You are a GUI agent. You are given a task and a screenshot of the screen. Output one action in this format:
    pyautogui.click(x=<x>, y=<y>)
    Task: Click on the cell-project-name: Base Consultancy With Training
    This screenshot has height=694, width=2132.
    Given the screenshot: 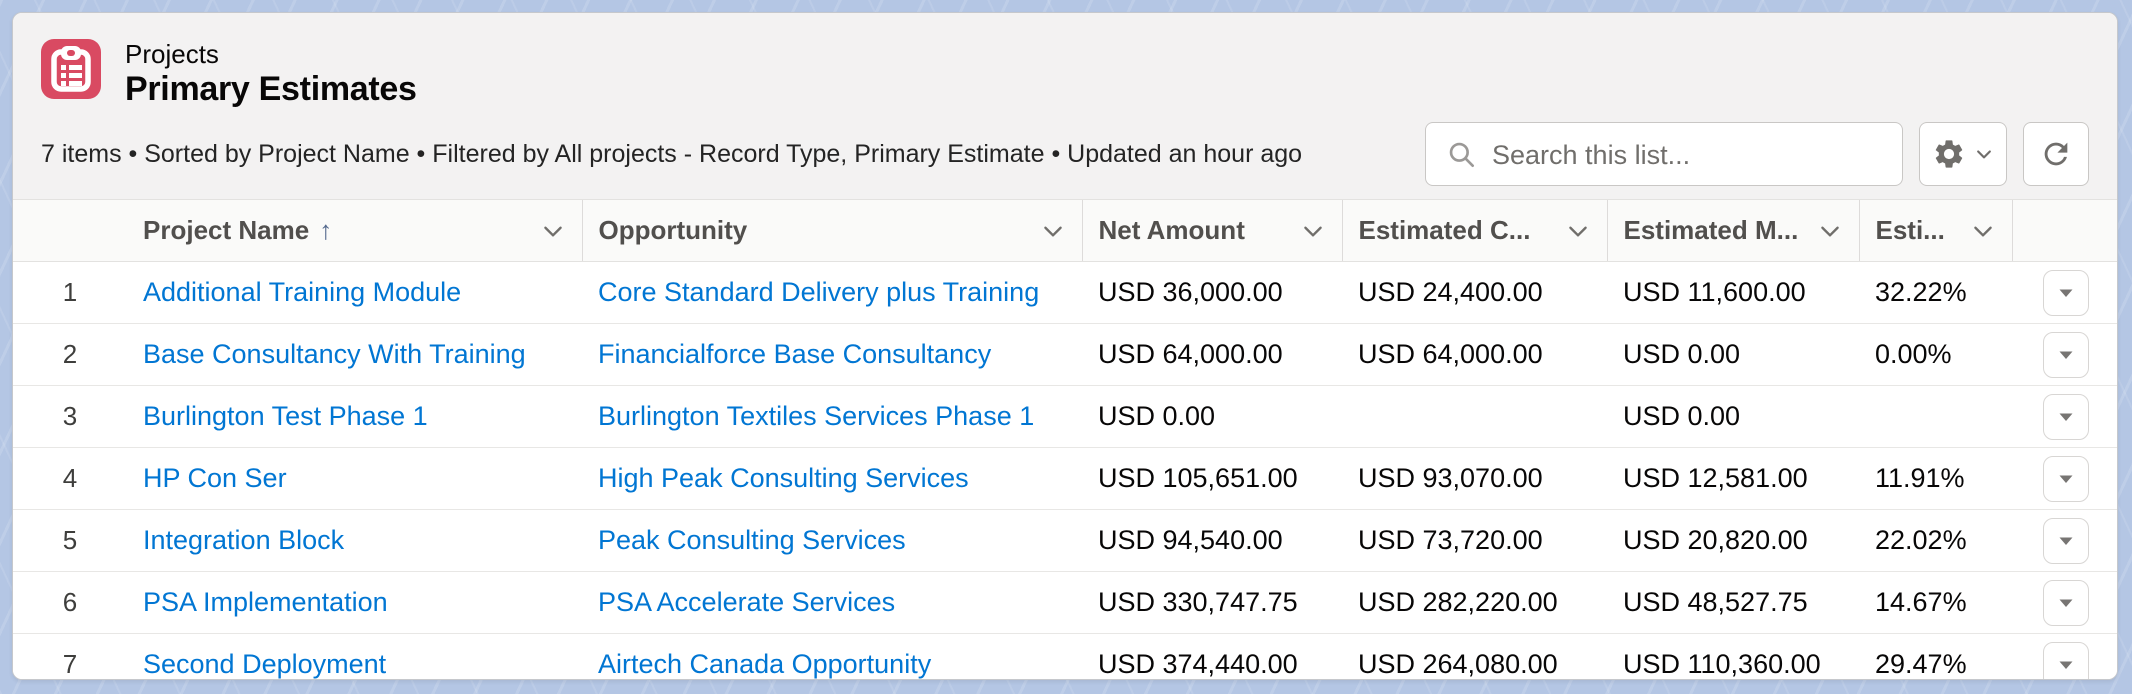 What is the action you would take?
    pyautogui.click(x=354, y=354)
    